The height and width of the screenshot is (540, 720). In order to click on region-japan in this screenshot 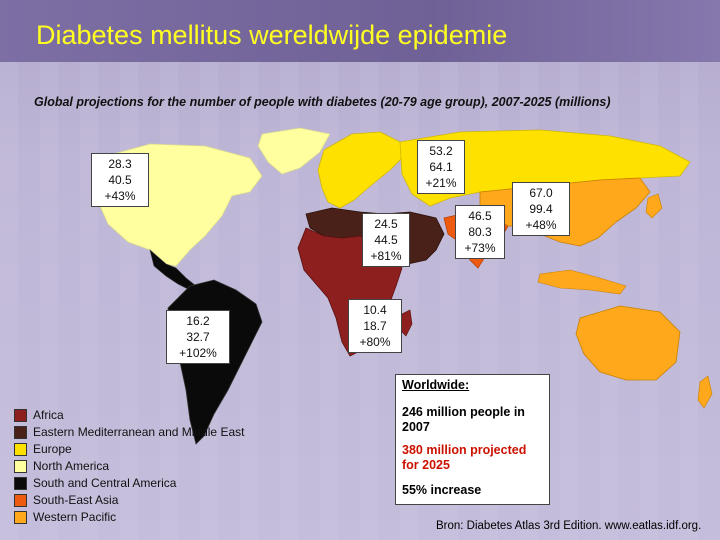, I will do `click(654, 206)`.